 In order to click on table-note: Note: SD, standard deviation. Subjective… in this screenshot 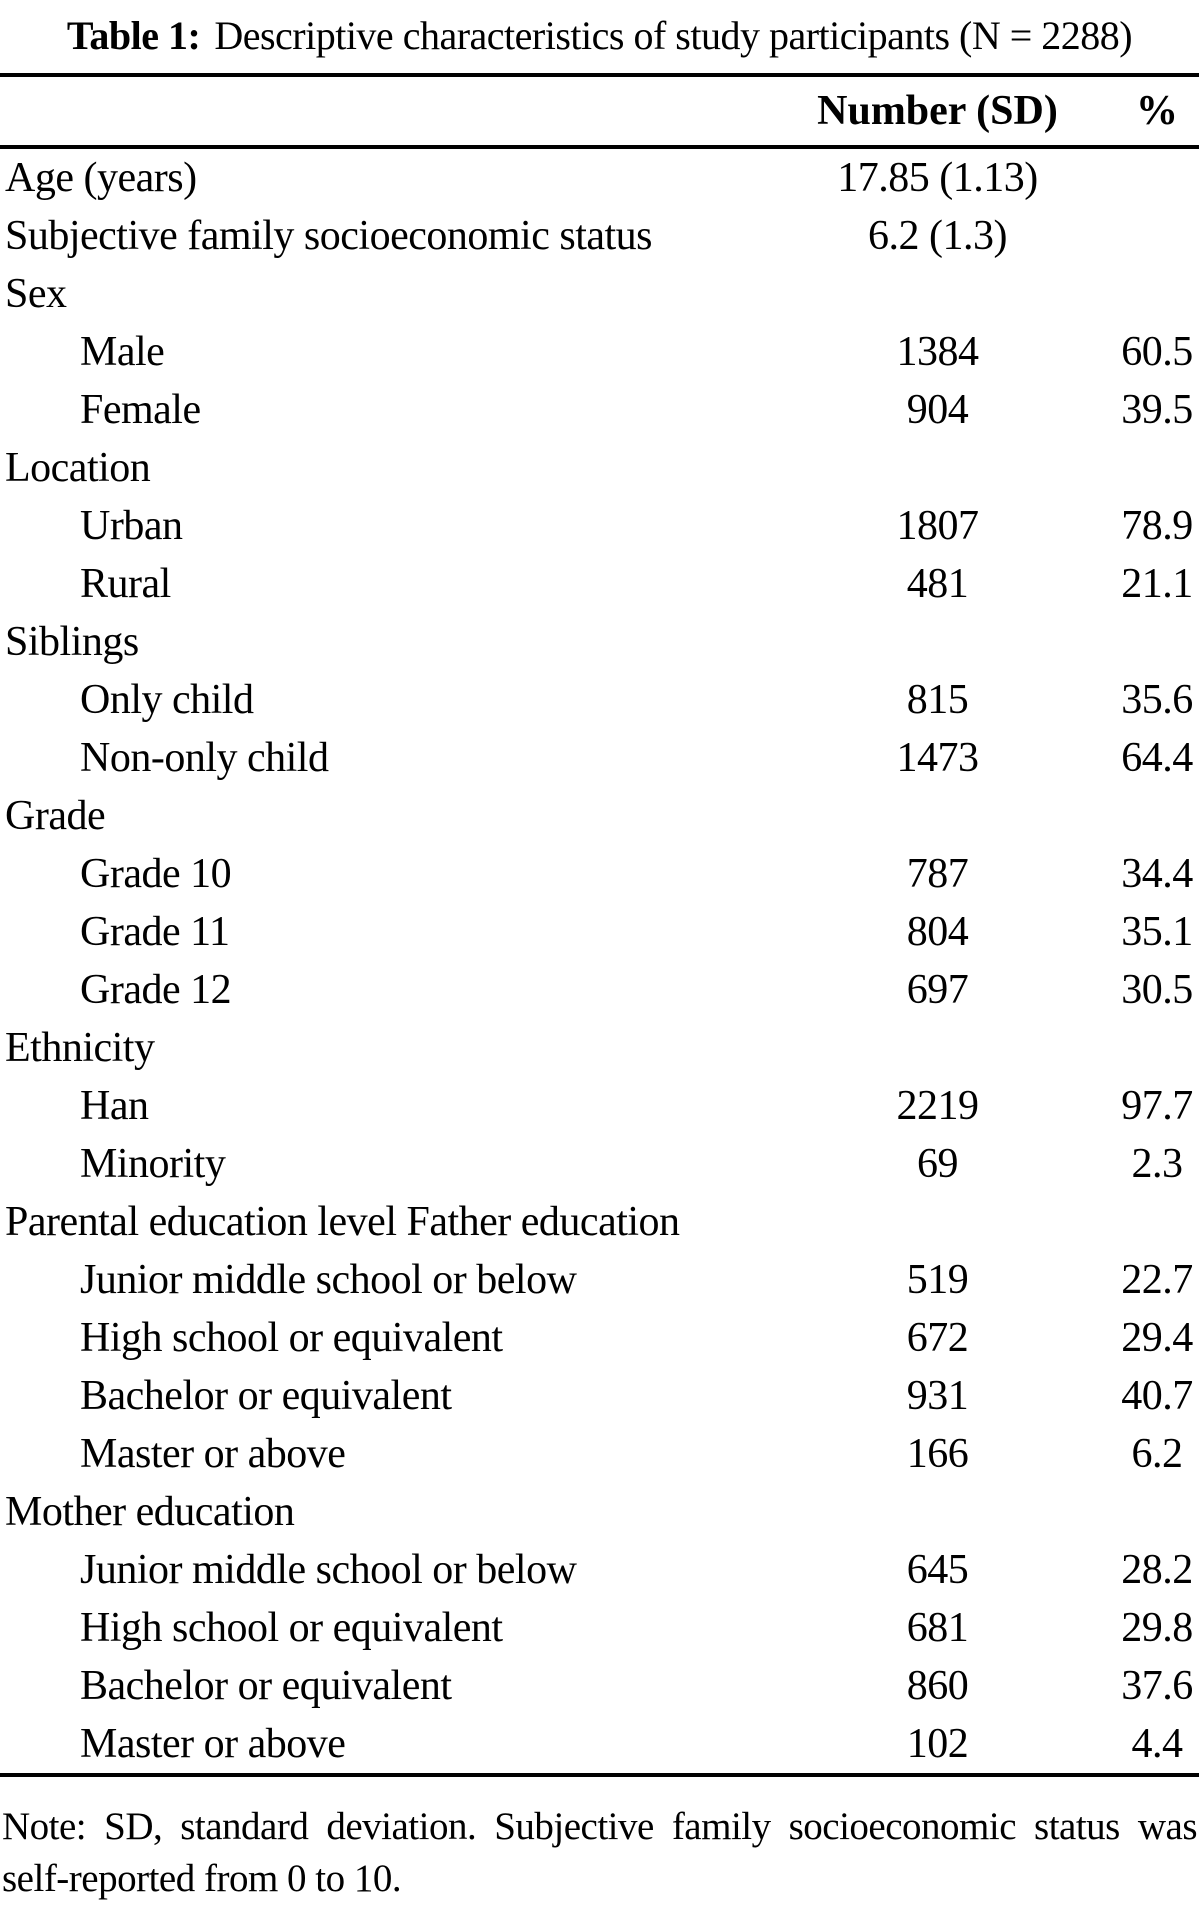, I will do `click(600, 1852)`.